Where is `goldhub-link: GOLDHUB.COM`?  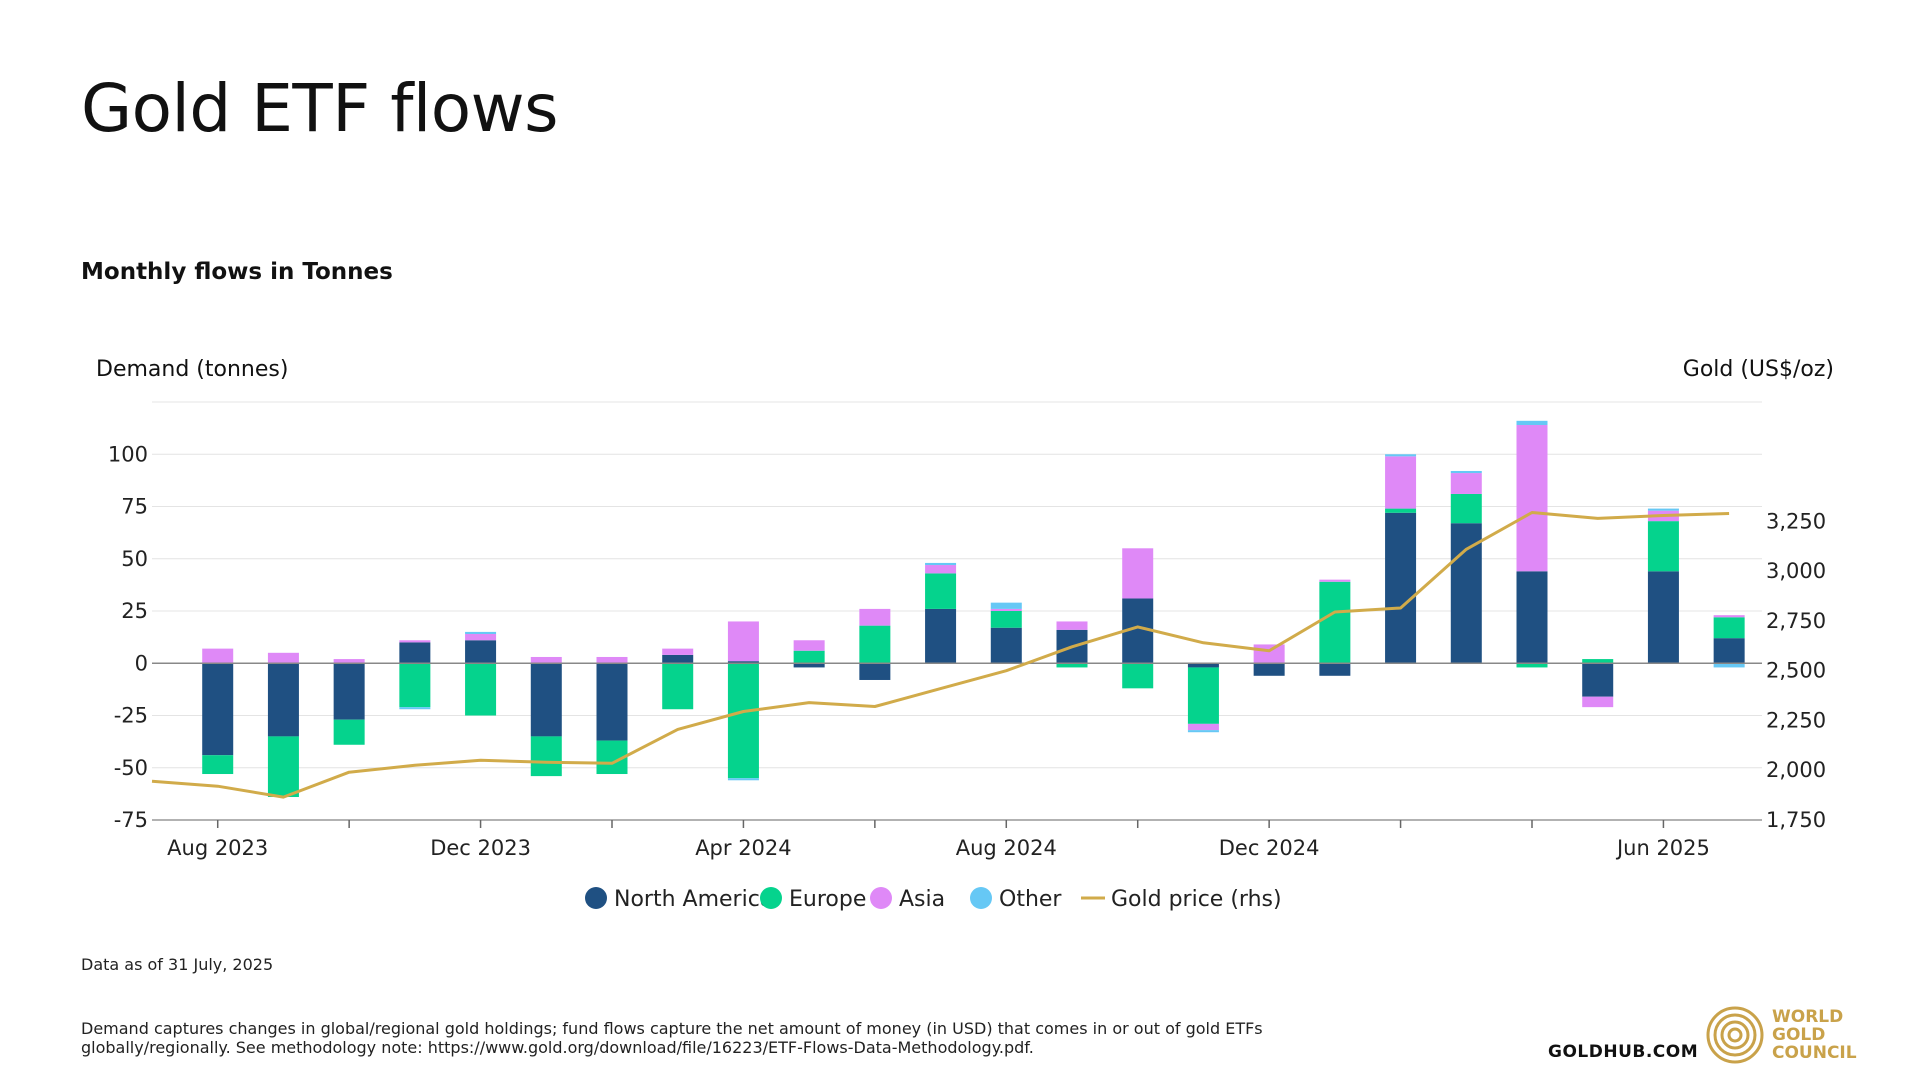 goldhub-link: GOLDHUB.COM is located at coordinates (1623, 1052).